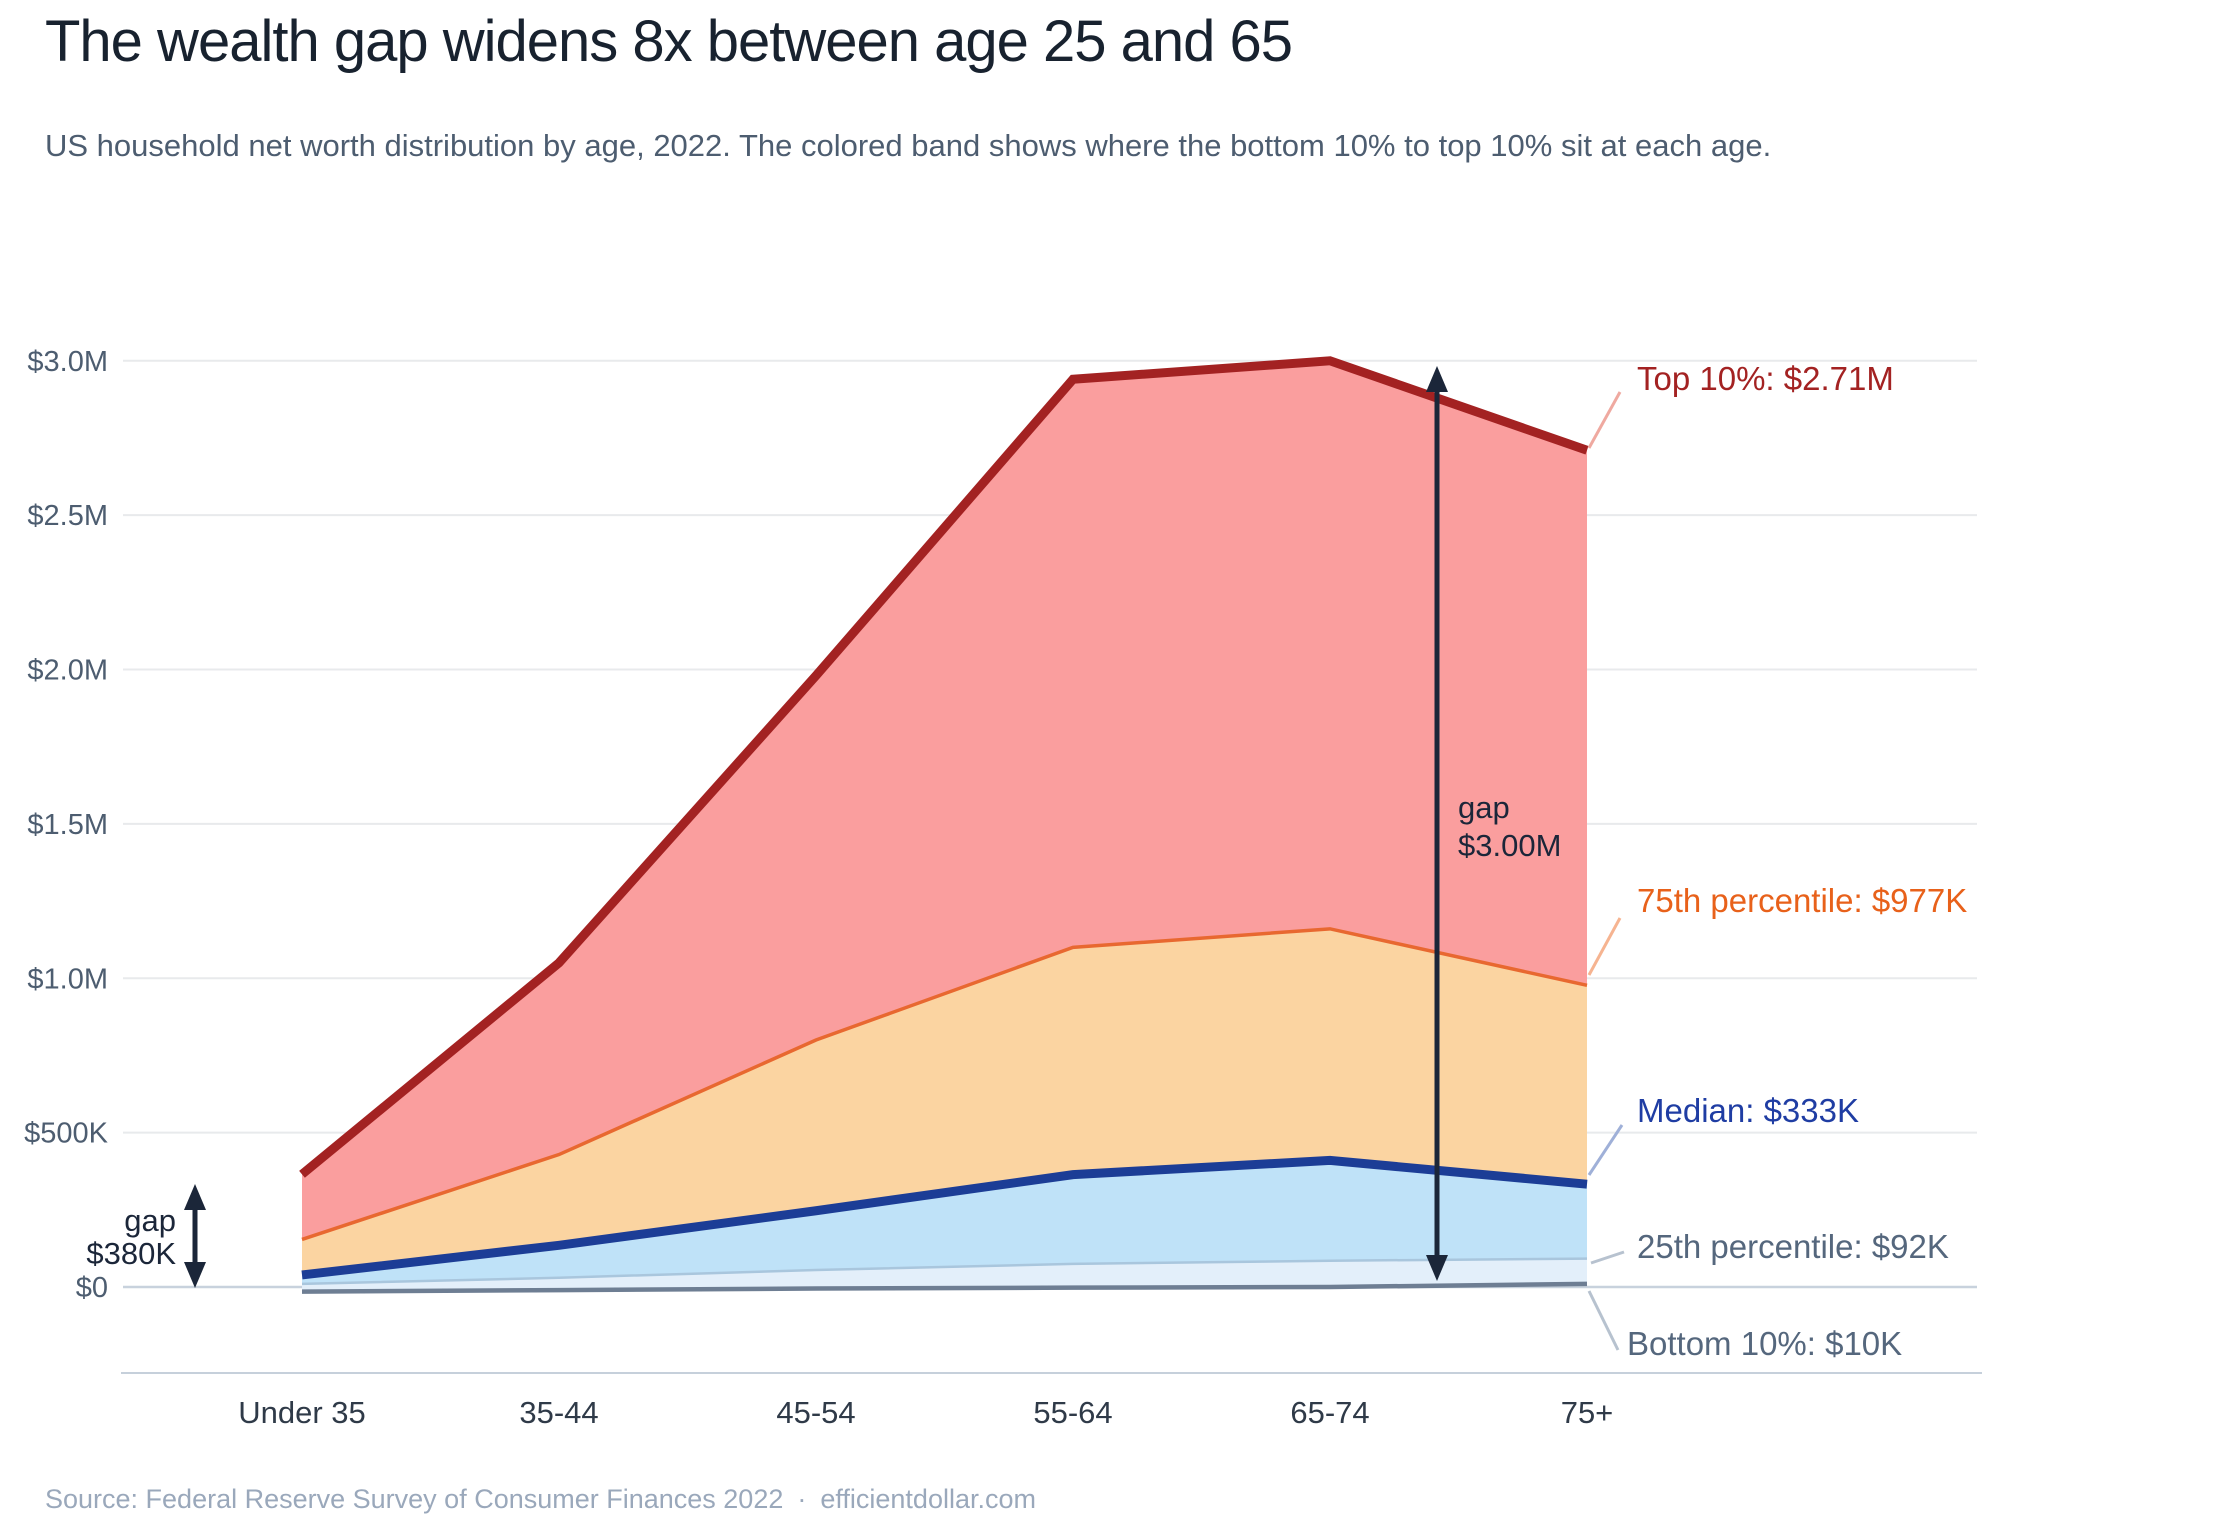 This screenshot has width=2235, height=1535. I want to click on x-axis-tick-label: 55-64, so click(1072, 1412).